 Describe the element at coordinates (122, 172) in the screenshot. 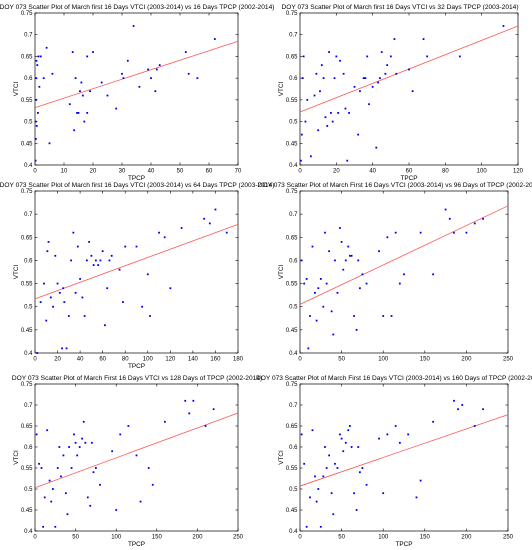

I see `x-tick-label: 30` at that location.